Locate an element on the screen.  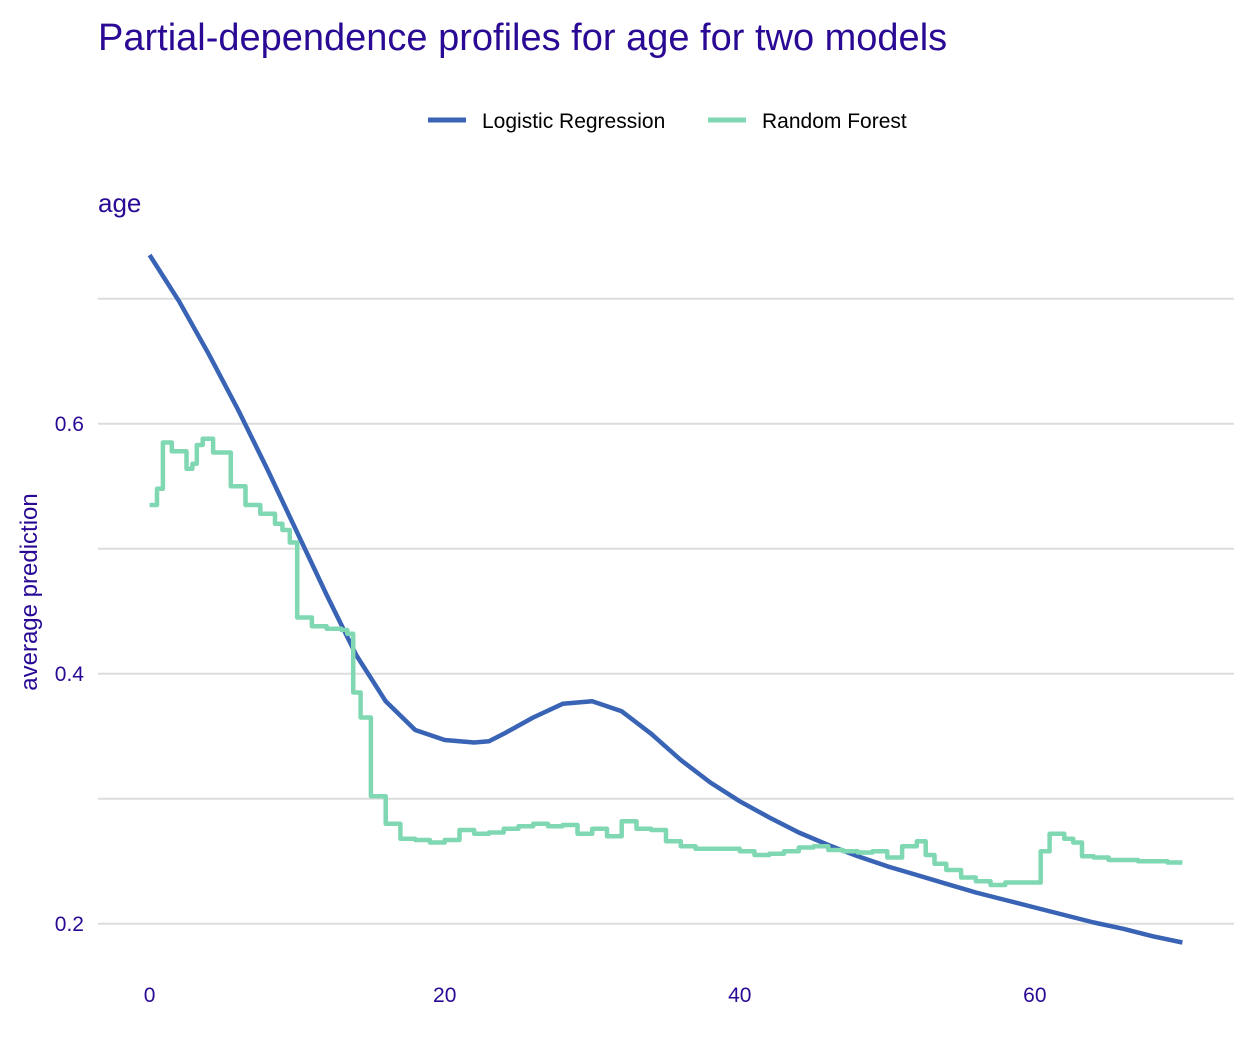
x-tick-label: 60 is located at coordinates (1034, 995).